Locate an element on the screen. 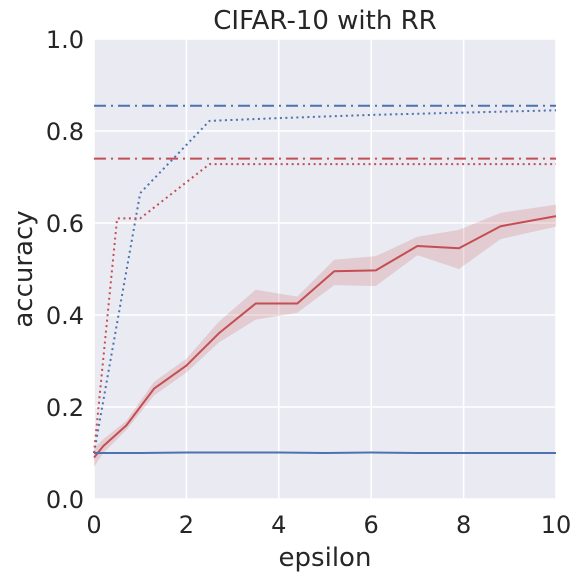  x-tick-label: 10 is located at coordinates (556, 525).